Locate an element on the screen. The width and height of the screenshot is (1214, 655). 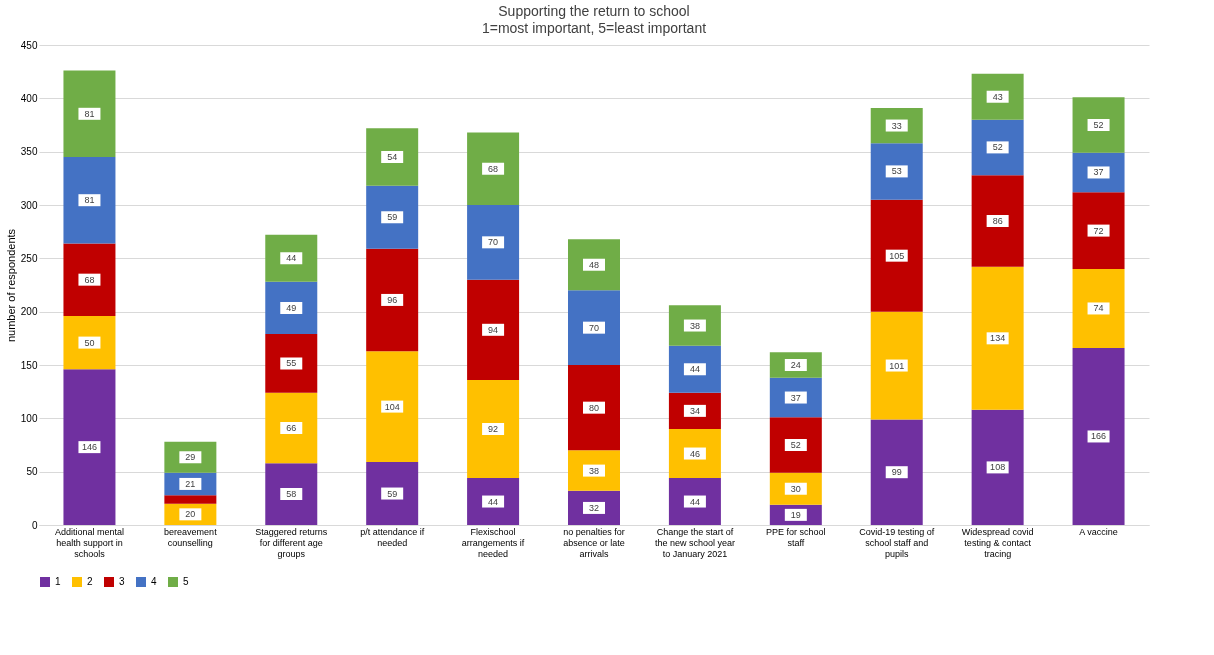
data-label: 37 is located at coordinates (1098, 172).